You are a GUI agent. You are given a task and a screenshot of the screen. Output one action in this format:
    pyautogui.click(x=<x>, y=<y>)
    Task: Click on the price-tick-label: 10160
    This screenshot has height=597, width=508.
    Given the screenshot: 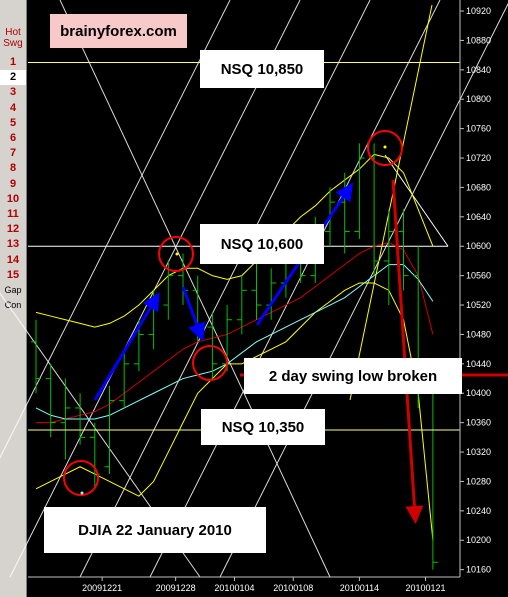 What is the action you would take?
    pyautogui.click(x=478, y=570)
    